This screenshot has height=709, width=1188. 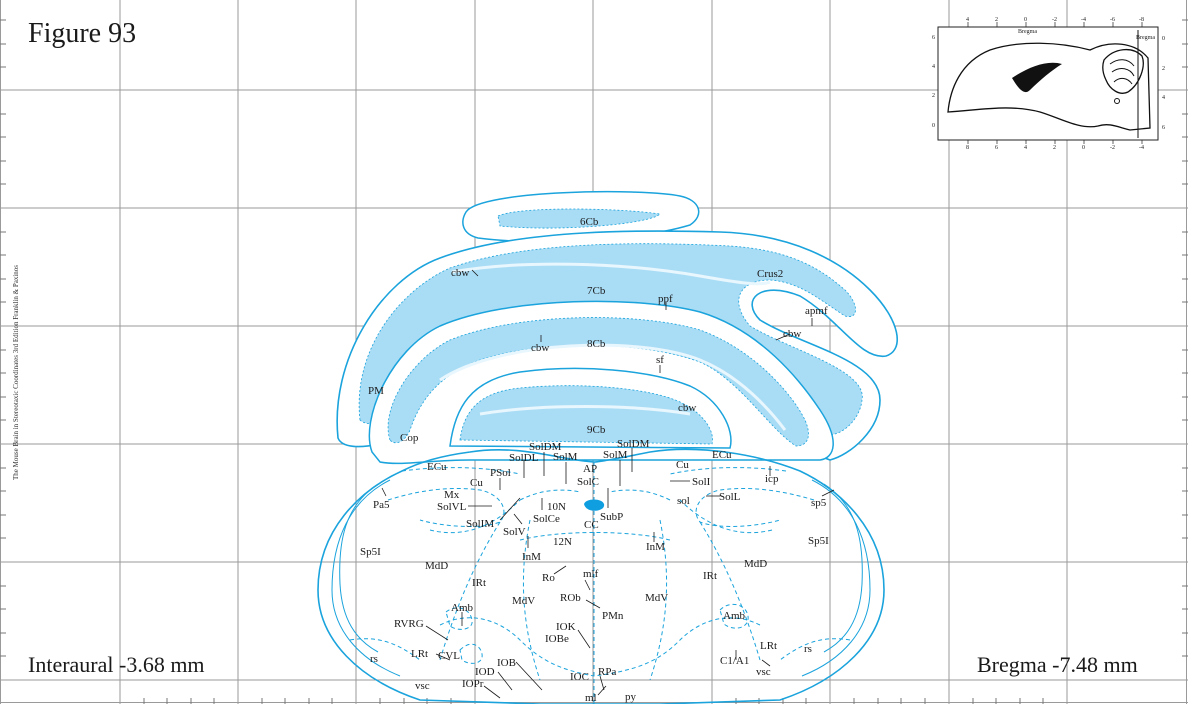 What do you see at coordinates (594, 505) in the screenshot?
I see `central-canal` at bounding box center [594, 505].